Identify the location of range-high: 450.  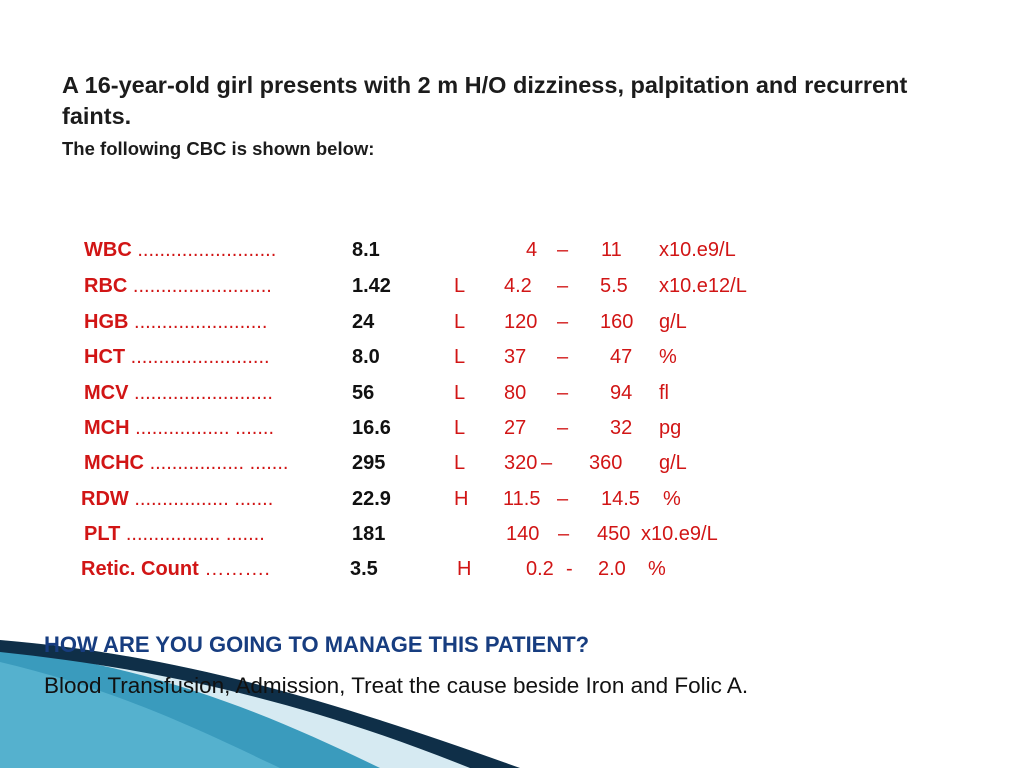
(614, 534).